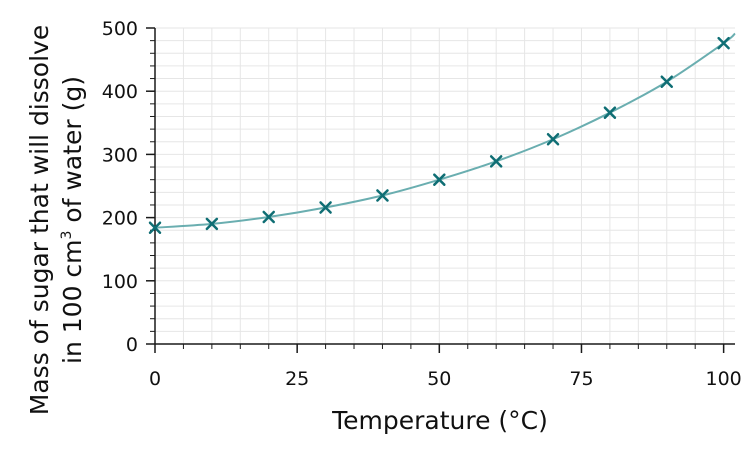 This screenshot has height=460, width=750. I want to click on y-tick-label: 500, so click(120, 29).